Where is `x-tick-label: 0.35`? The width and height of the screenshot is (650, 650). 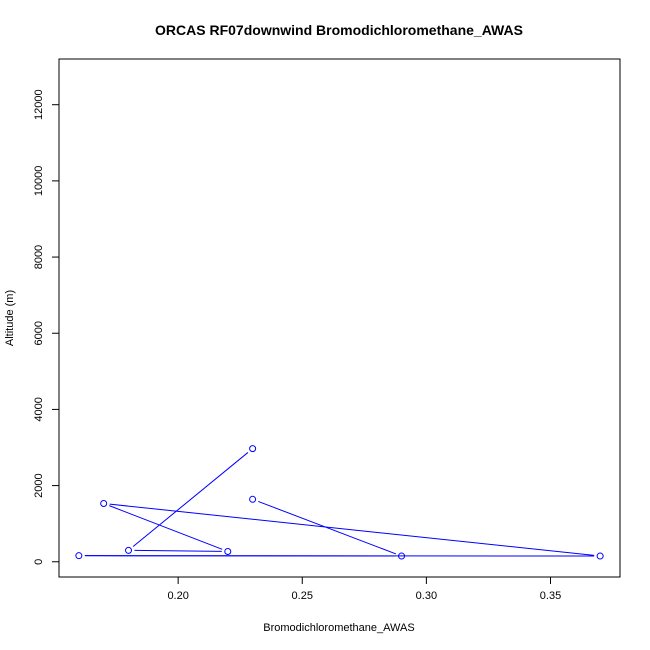 x-tick-label: 0.35 is located at coordinates (550, 596).